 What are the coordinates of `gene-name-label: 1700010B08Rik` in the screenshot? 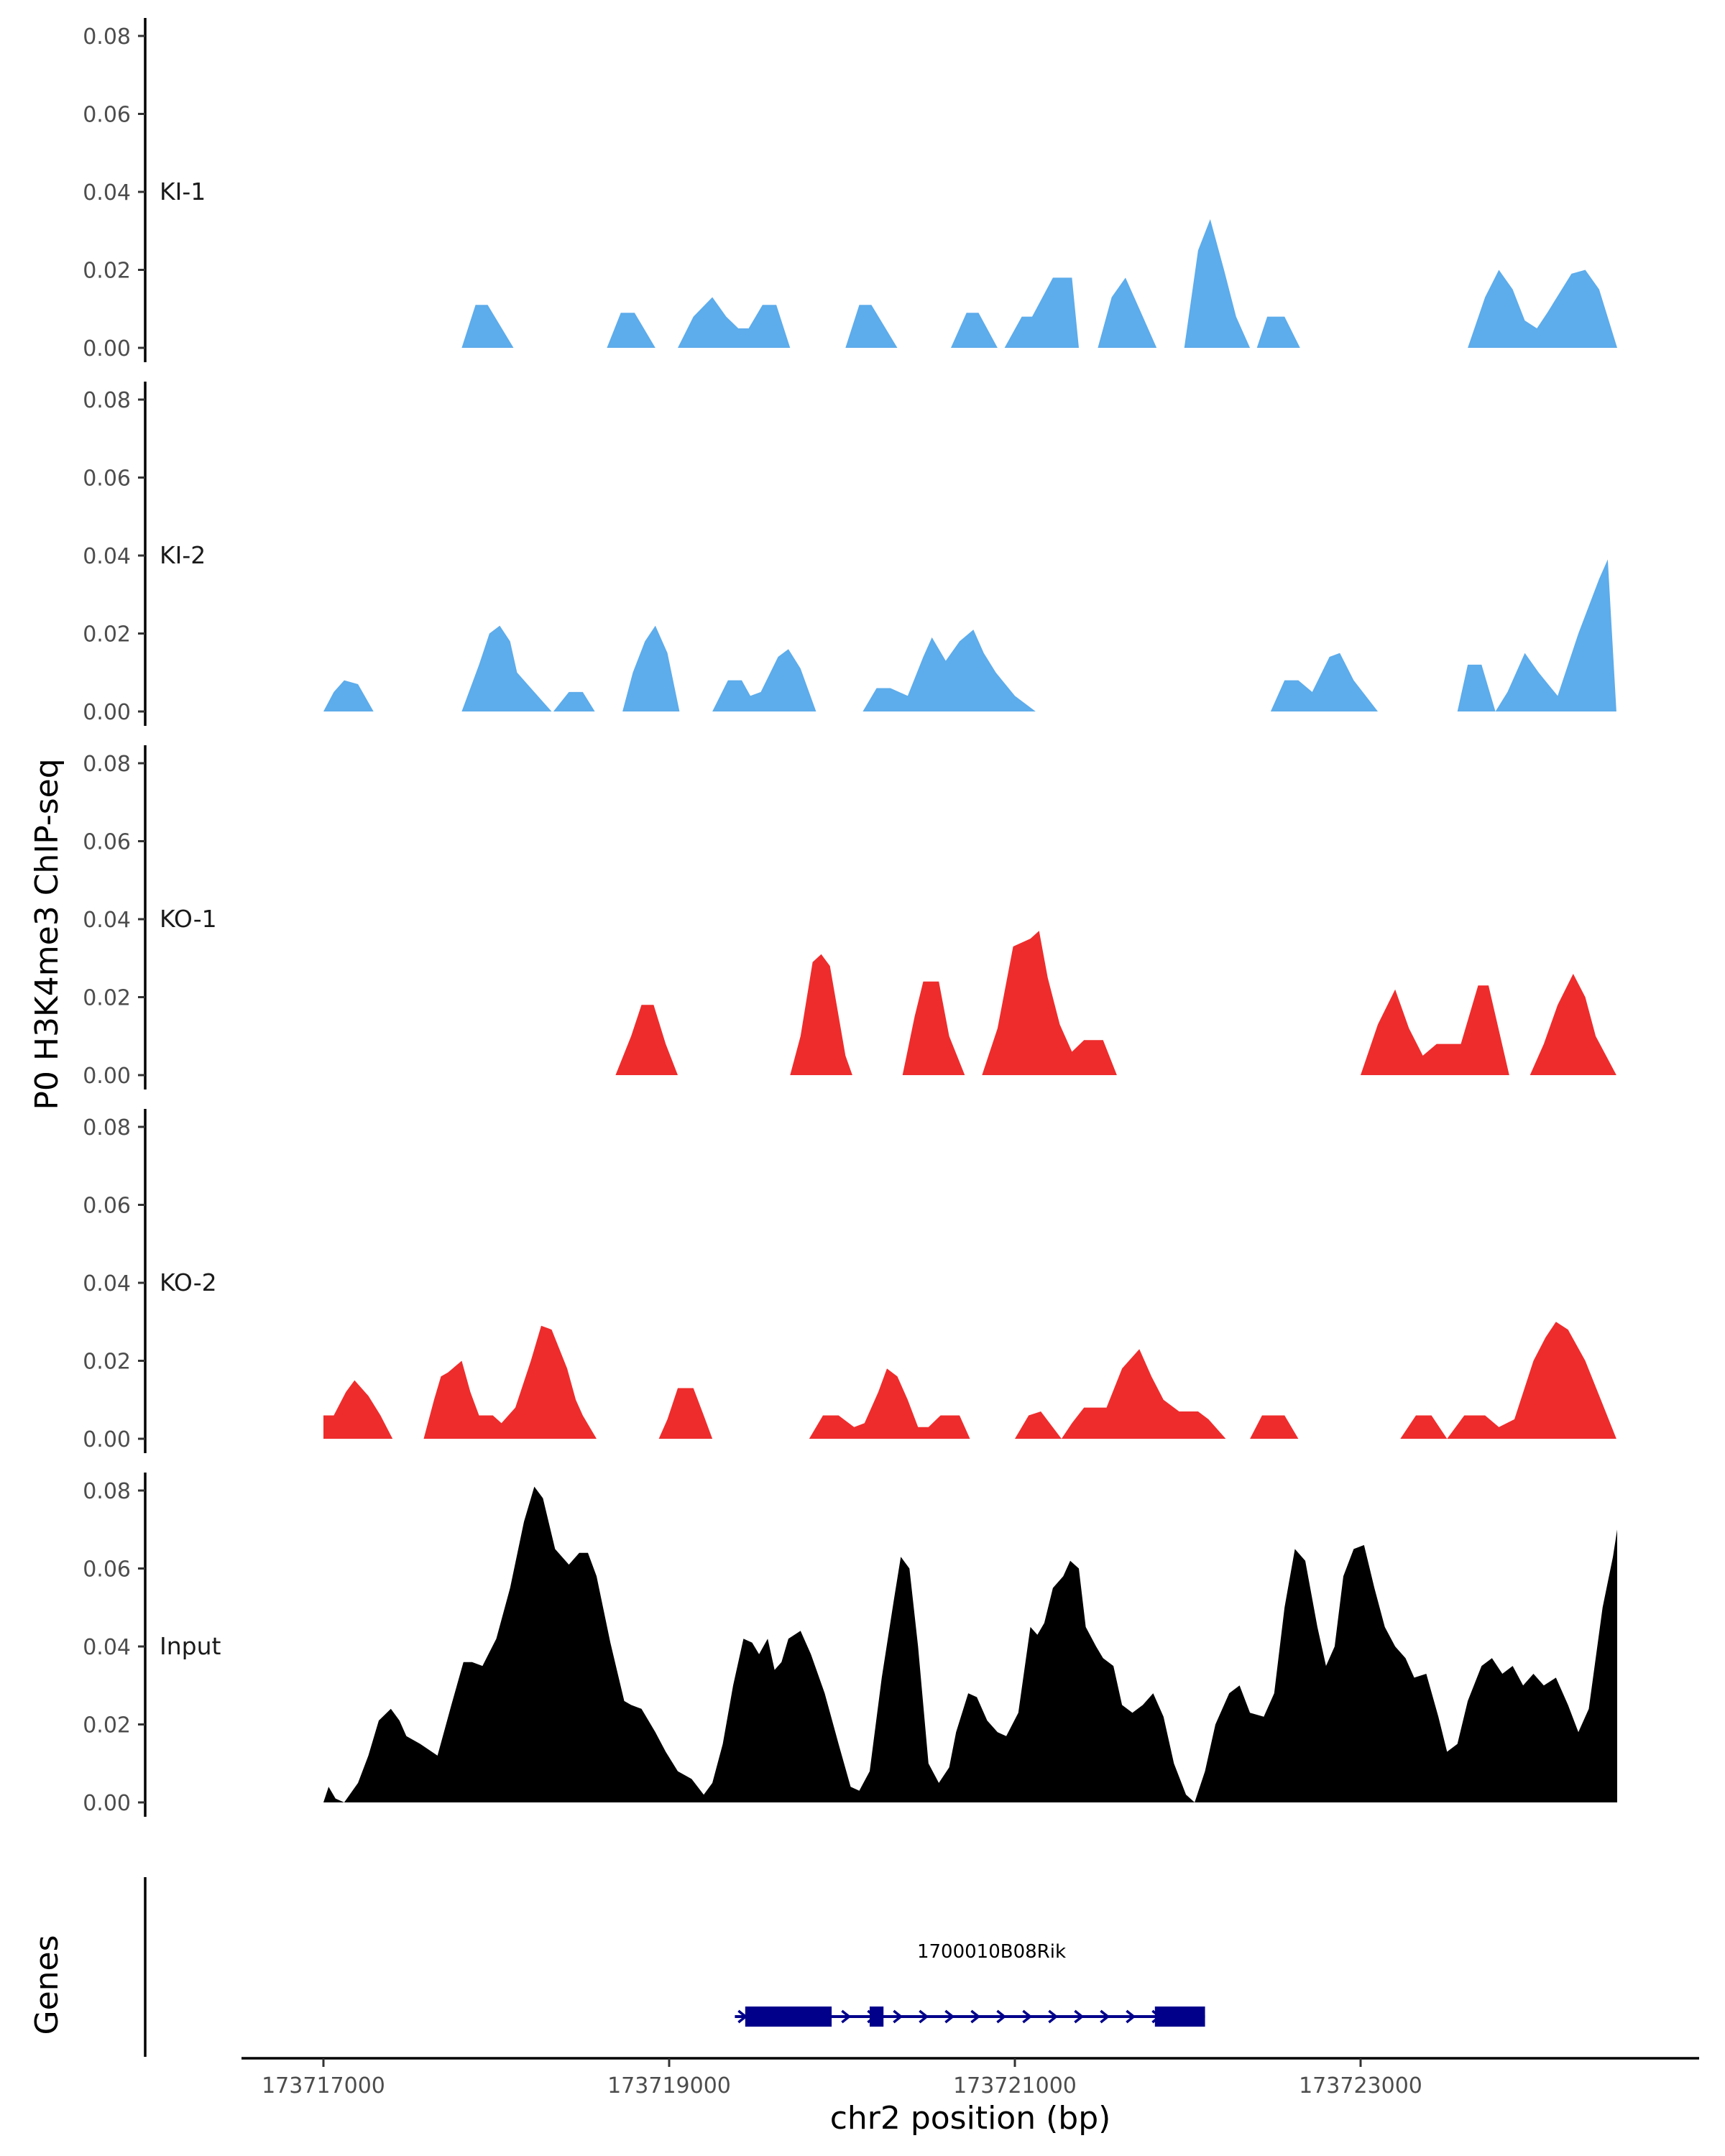 It's located at (991, 1952).